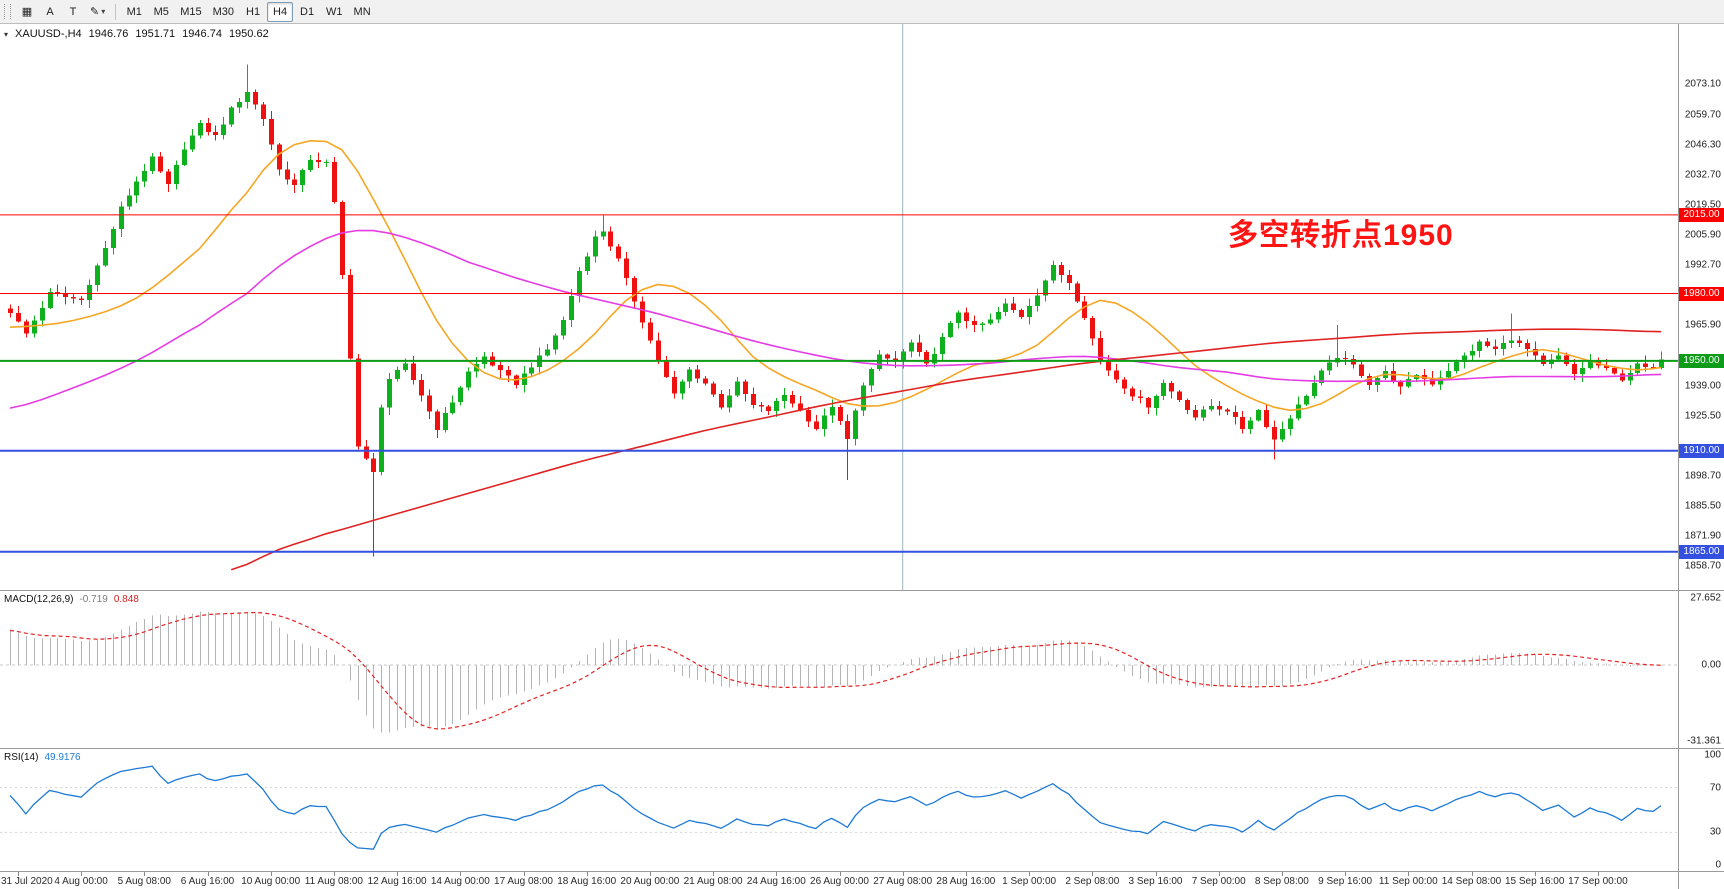  I want to click on text-label-tool-button: T, so click(73, 11).